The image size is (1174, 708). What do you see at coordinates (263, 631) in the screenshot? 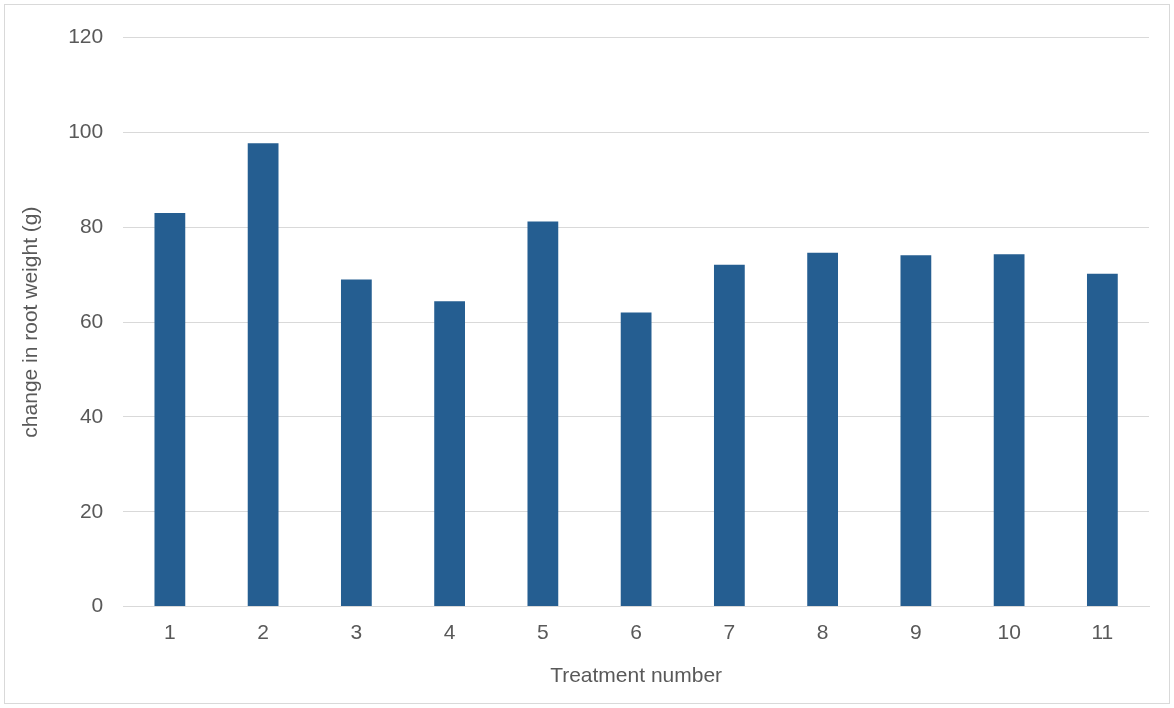
I see `x-tick-label: 2` at bounding box center [263, 631].